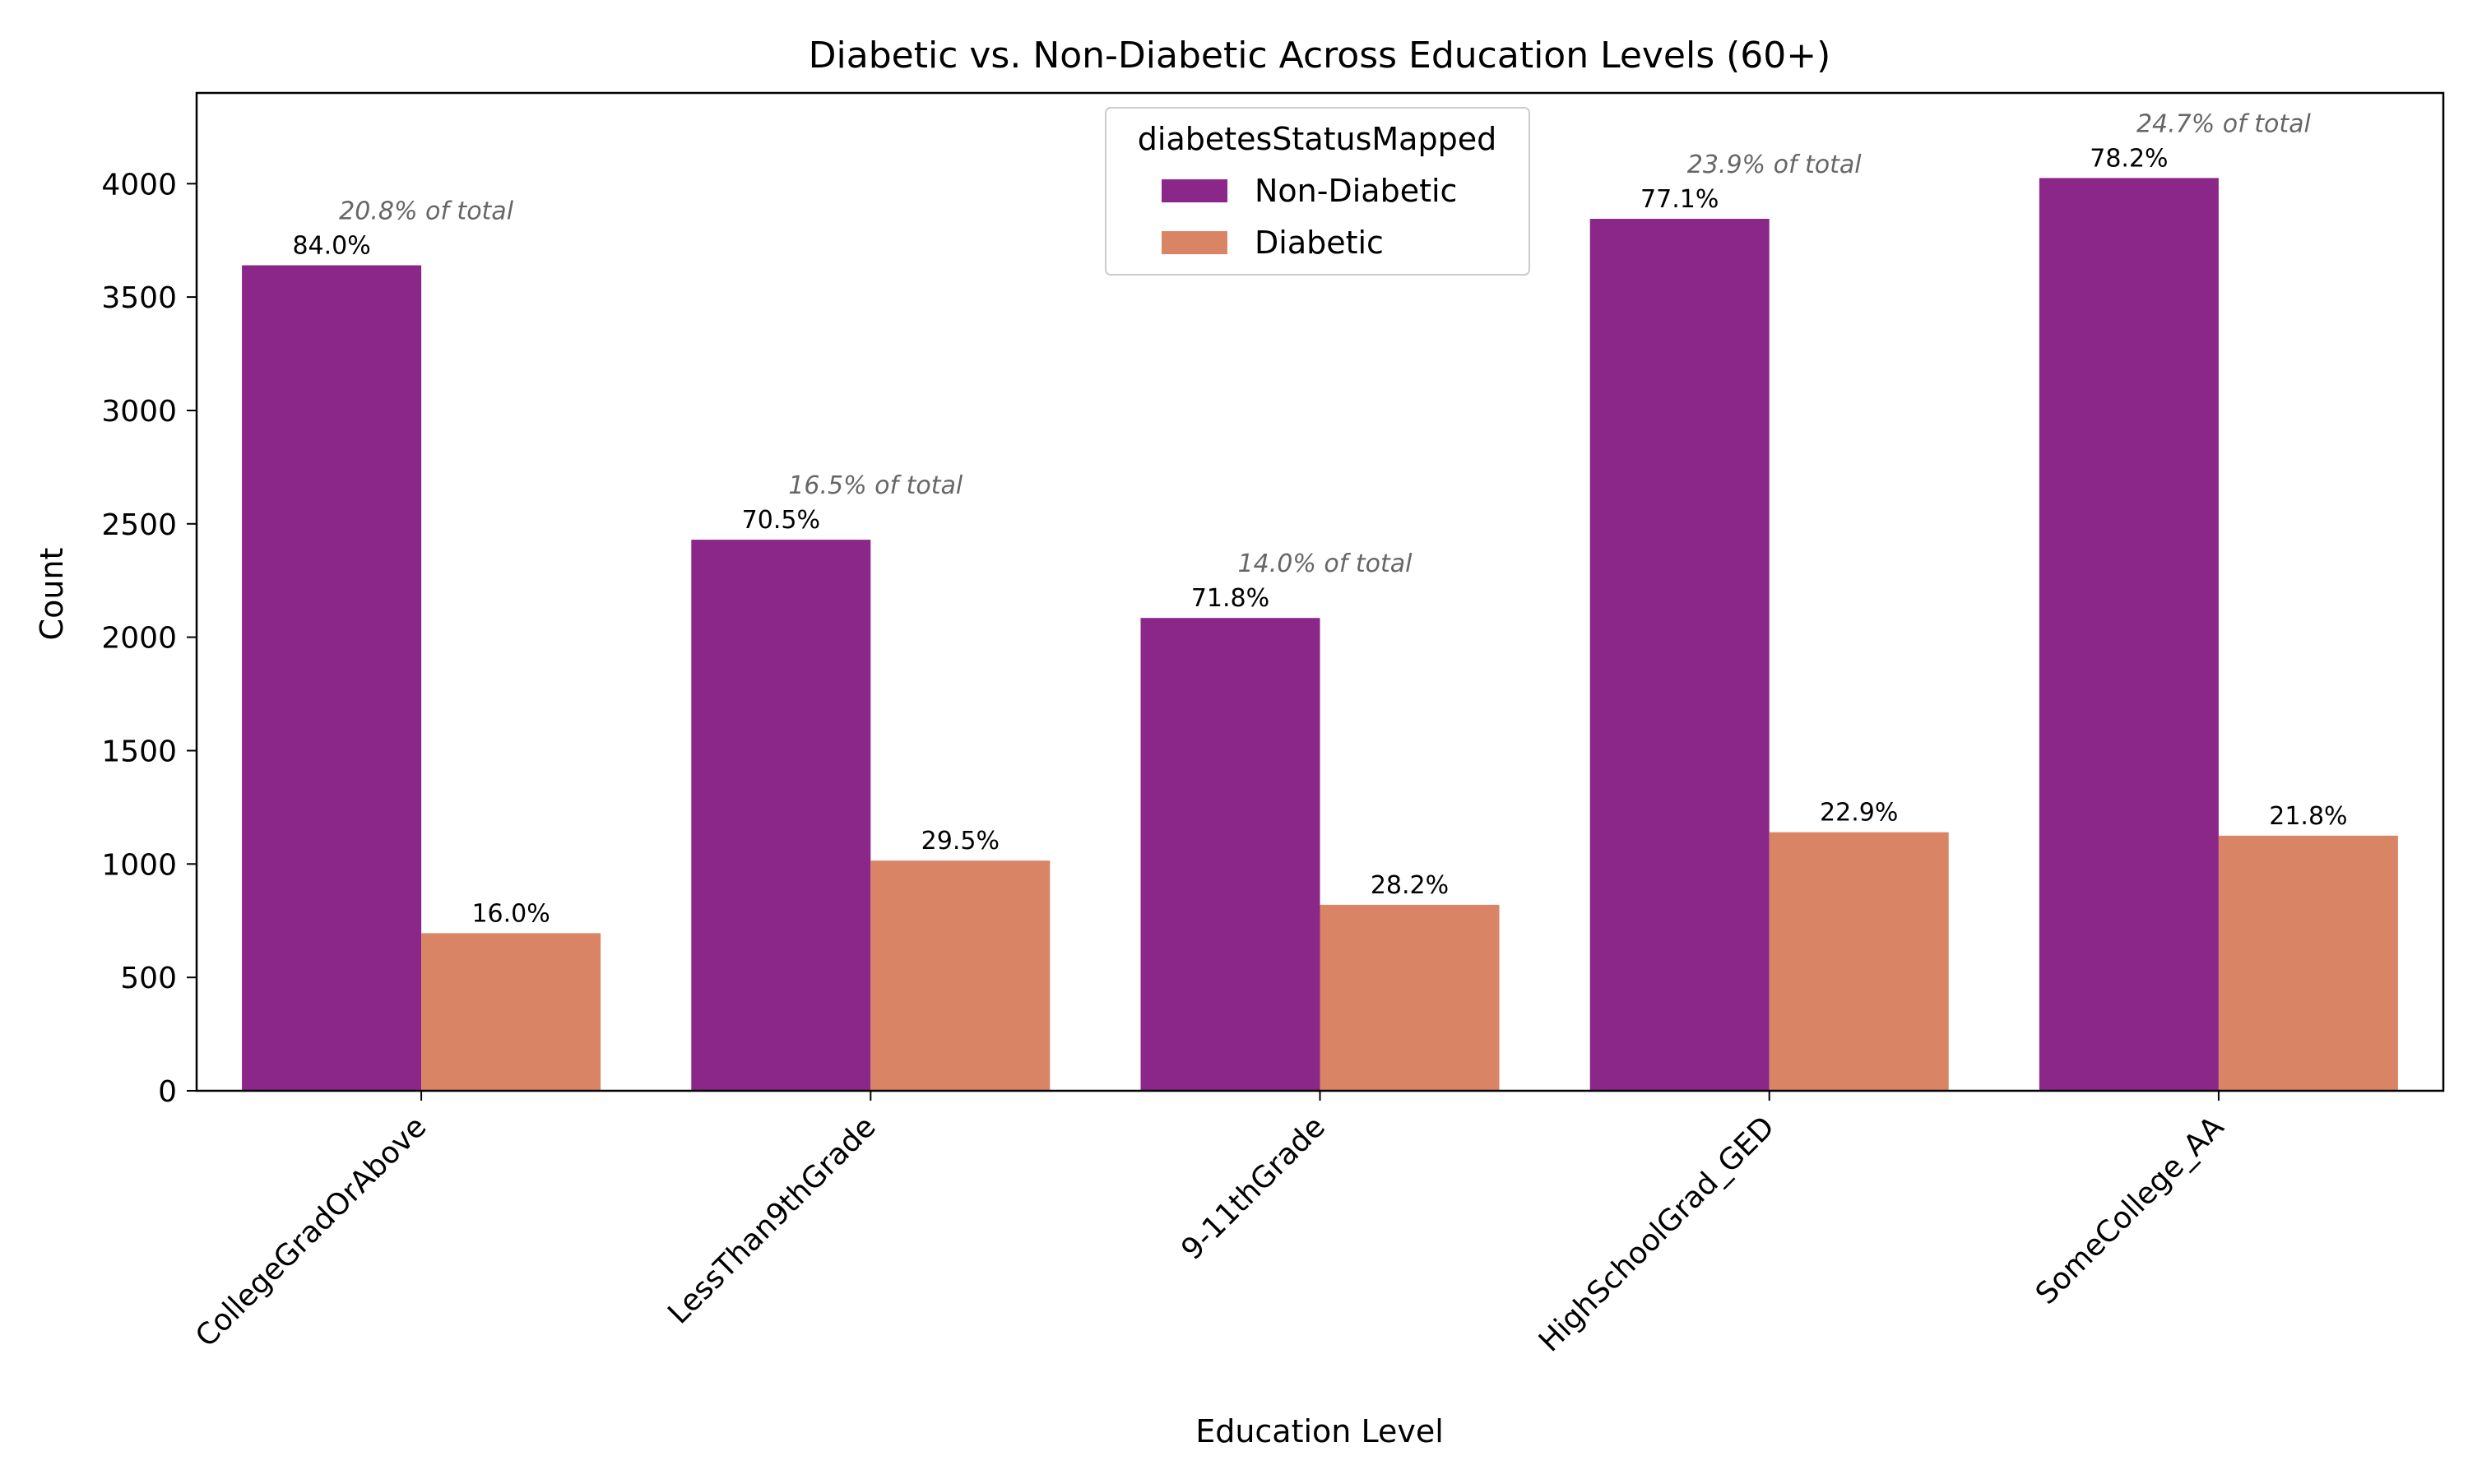  I want to click on data-label-non-diabetic-somecollege-aa: 78.2%, so click(2129, 158).